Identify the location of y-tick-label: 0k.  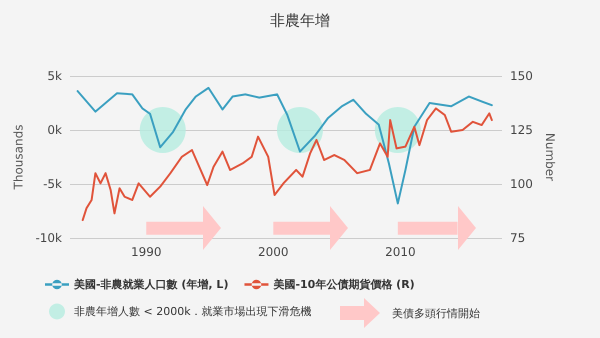
(54, 130).